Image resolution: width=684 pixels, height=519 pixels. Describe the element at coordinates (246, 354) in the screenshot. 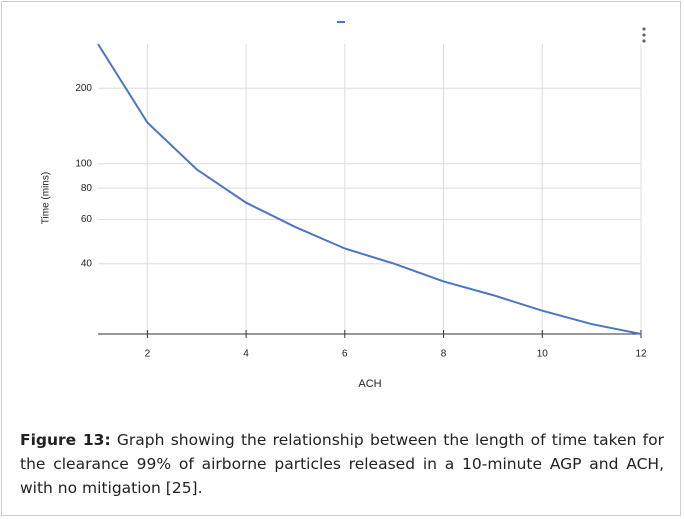

I see `x-tick-label: 4` at that location.